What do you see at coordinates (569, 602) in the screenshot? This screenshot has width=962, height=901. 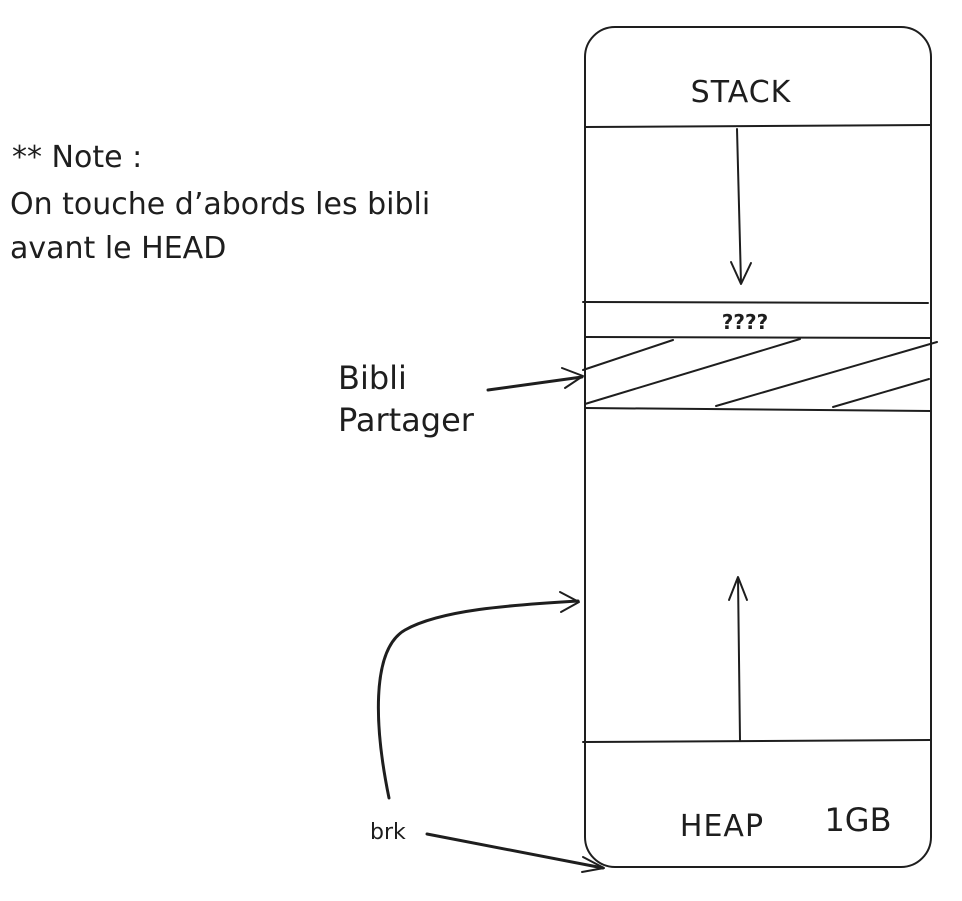 I see `brk-upper-arrowhead` at bounding box center [569, 602].